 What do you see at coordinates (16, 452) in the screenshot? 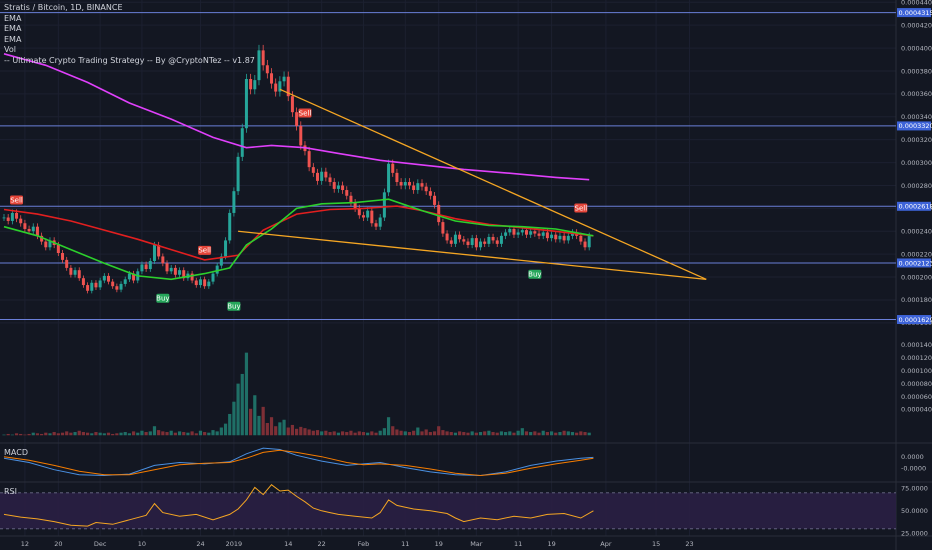
I see `macd-pane-label: MACD` at bounding box center [16, 452].